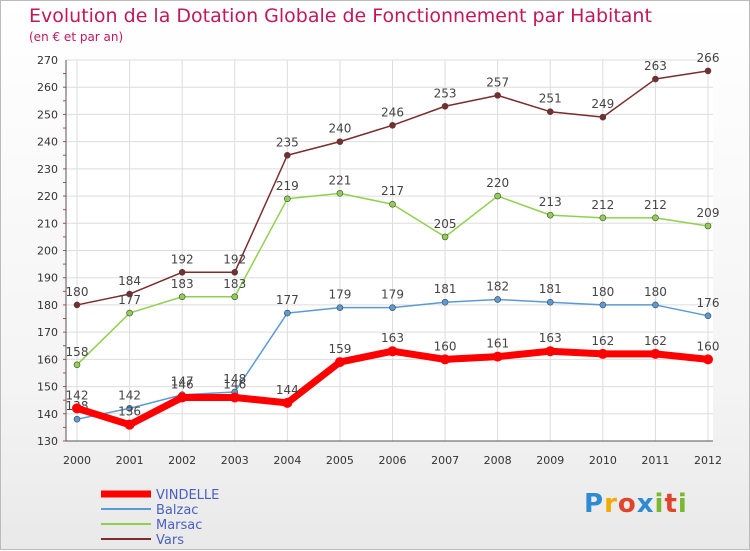 Image resolution: width=750 pixels, height=551 pixels. What do you see at coordinates (445, 93) in the screenshot?
I see `data-label-vars: 253` at bounding box center [445, 93].